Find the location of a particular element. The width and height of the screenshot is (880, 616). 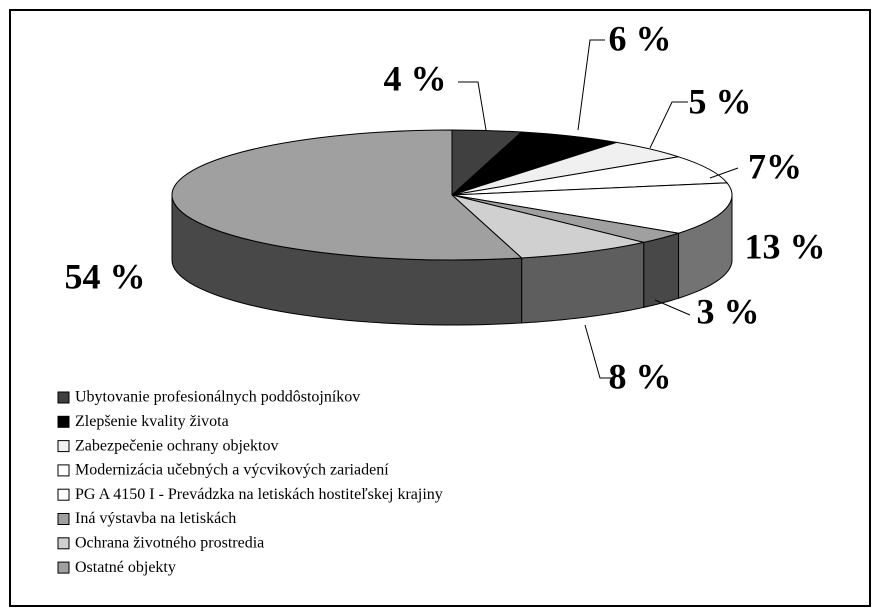

data-label: 13 % is located at coordinates (785, 246).